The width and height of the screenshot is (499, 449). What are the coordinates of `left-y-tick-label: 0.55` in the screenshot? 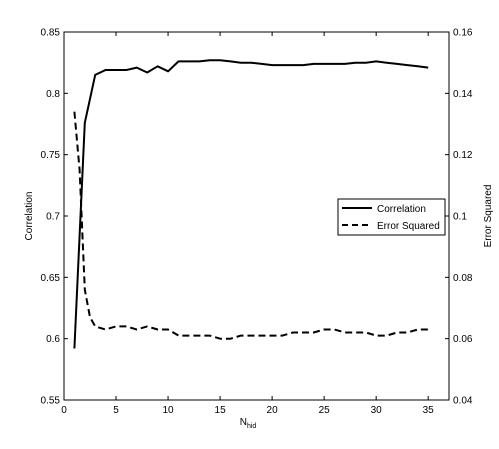 It's located at (51, 401).